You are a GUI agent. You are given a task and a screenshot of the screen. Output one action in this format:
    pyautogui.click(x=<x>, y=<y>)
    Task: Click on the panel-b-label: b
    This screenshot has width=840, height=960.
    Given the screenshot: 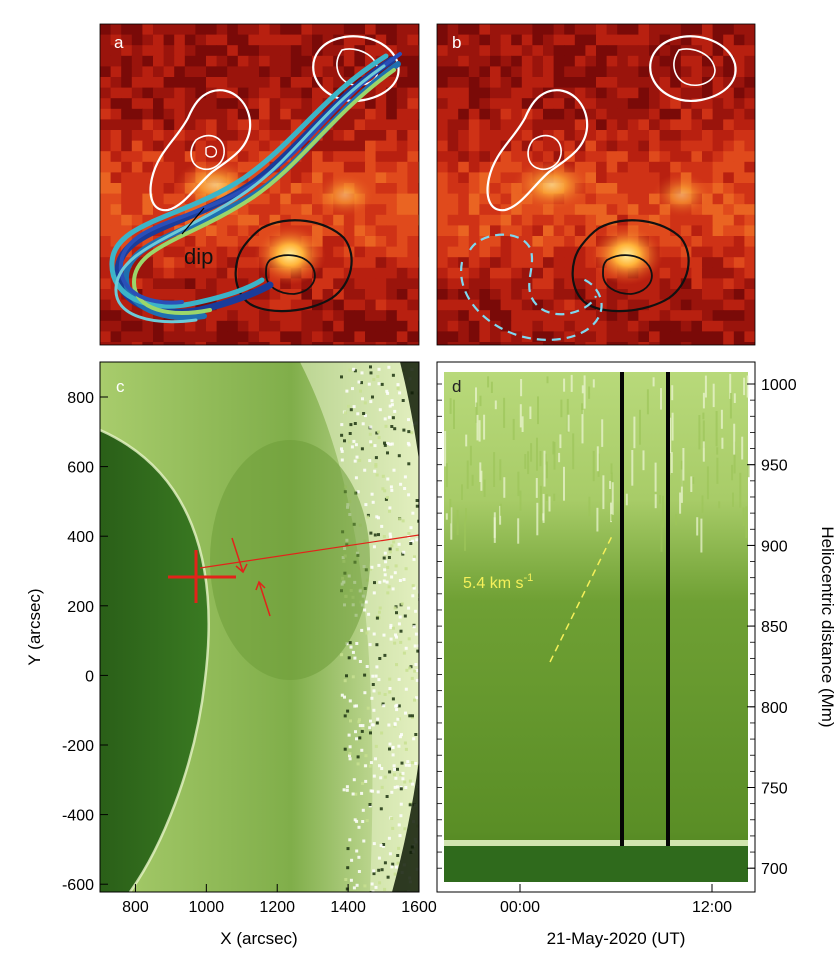 What is the action you would take?
    pyautogui.click(x=456, y=42)
    